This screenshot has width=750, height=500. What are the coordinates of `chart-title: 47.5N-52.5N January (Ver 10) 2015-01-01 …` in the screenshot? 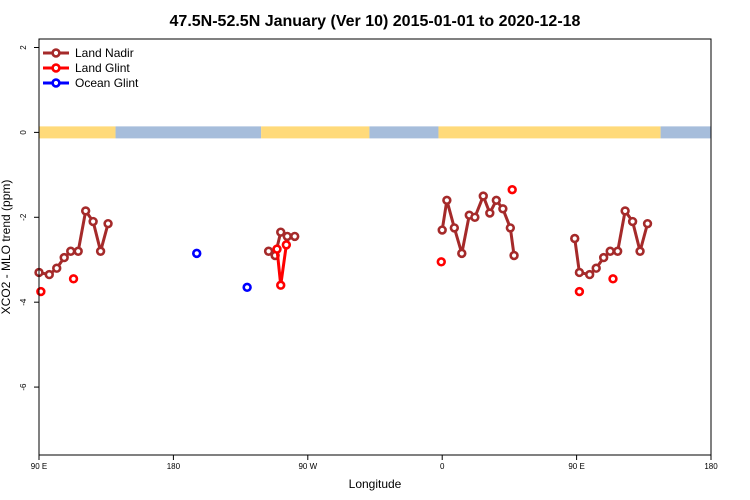 It's located at (375, 21).